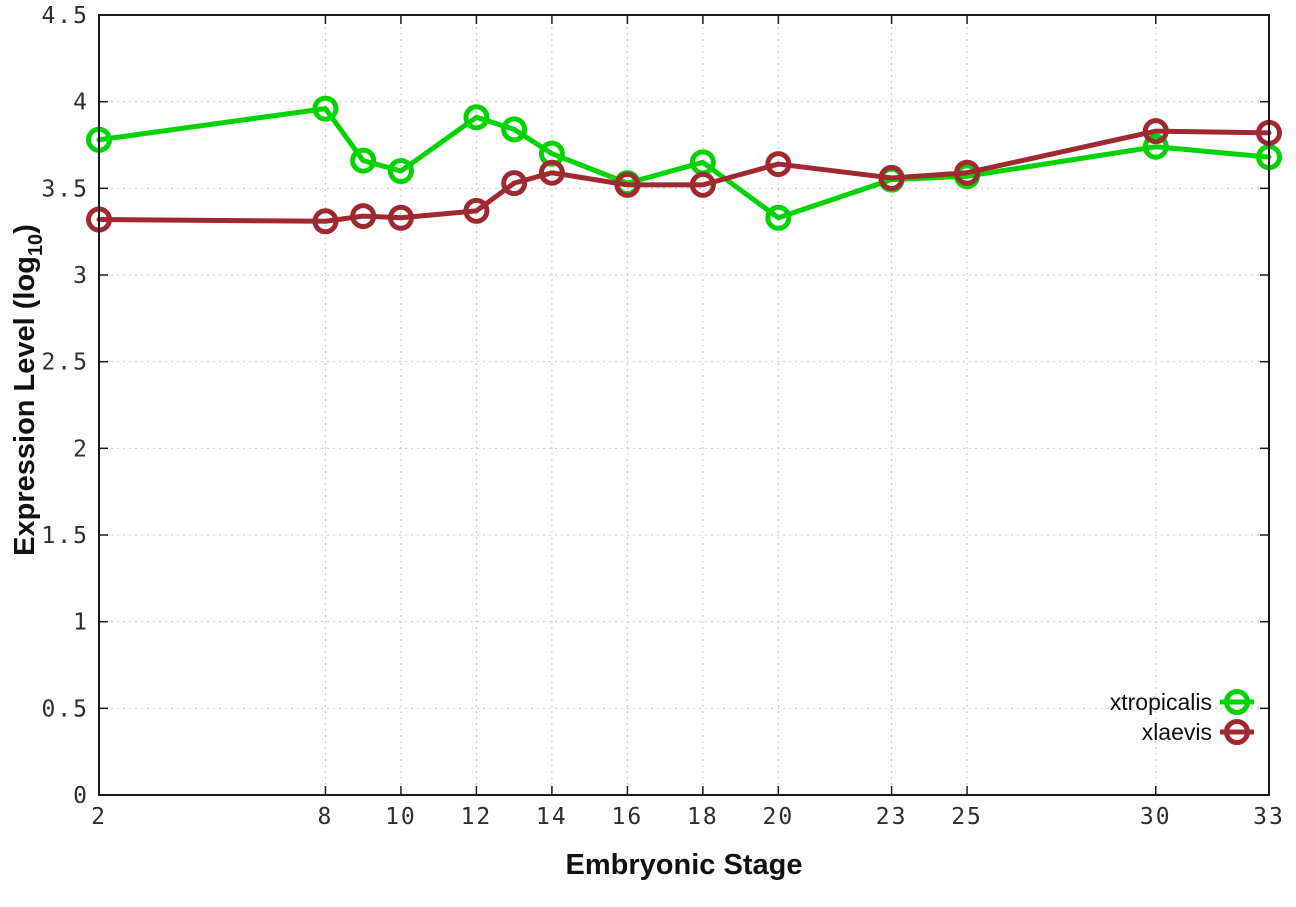  I want to click on x-tick-label-25: 25, so click(967, 817).